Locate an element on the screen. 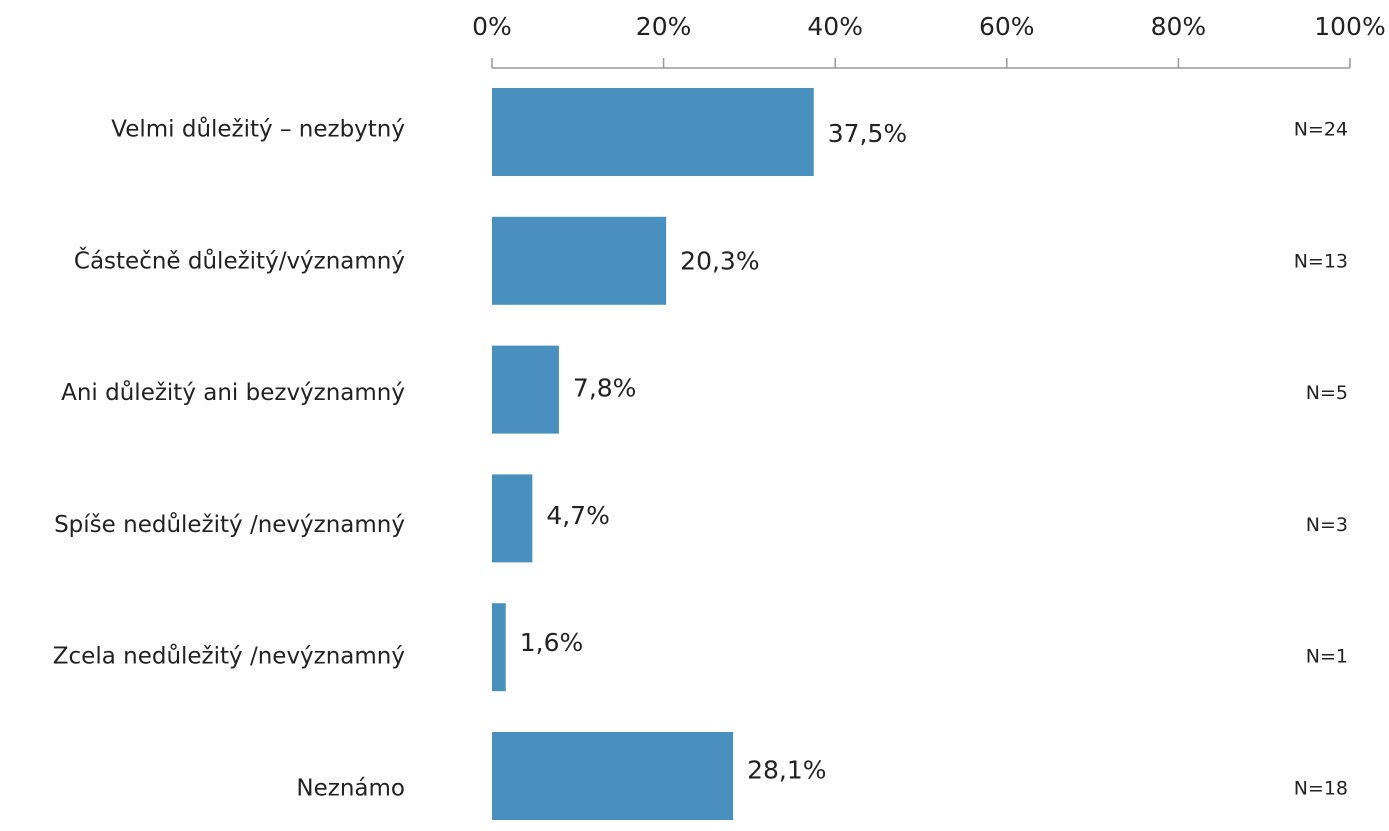 This screenshot has height=831, width=1389. value-label: 28,1% is located at coordinates (786, 770).